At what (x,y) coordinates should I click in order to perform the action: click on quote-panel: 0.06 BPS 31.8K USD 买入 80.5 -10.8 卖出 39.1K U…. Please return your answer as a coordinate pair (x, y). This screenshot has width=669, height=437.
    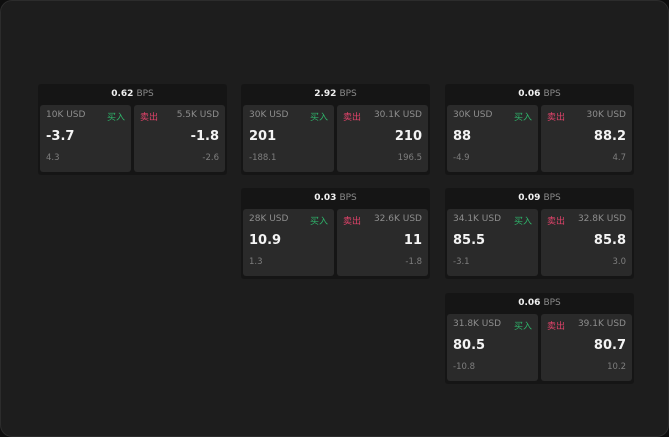
    Looking at the image, I should click on (539, 338).